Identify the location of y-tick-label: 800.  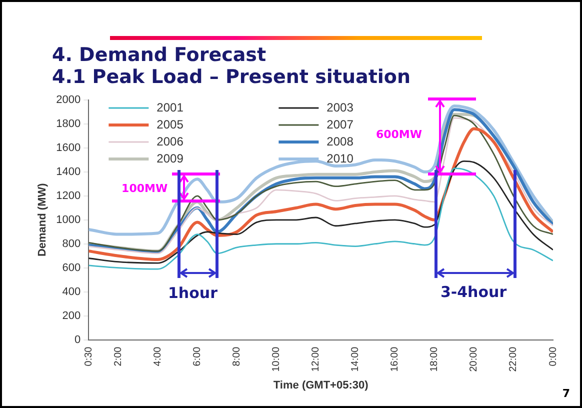
(71, 244).